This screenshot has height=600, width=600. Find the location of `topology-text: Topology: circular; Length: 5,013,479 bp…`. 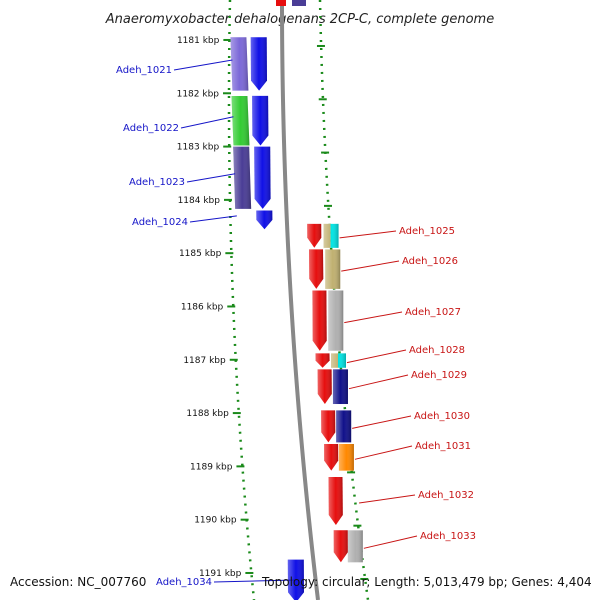

topology-text: Topology: circular; Length: 5,013,479 bp… is located at coordinates (427, 582).